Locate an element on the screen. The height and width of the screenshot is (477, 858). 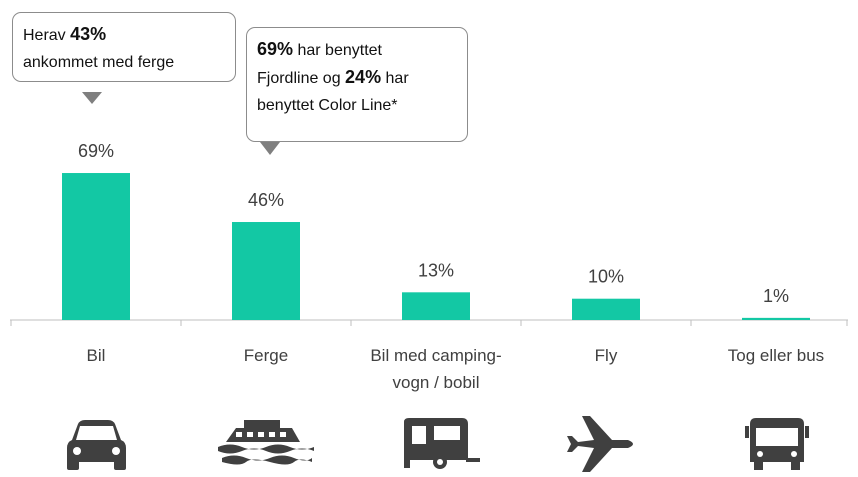
callout: Herav 43% ankommet med ferge is located at coordinates (124, 47).